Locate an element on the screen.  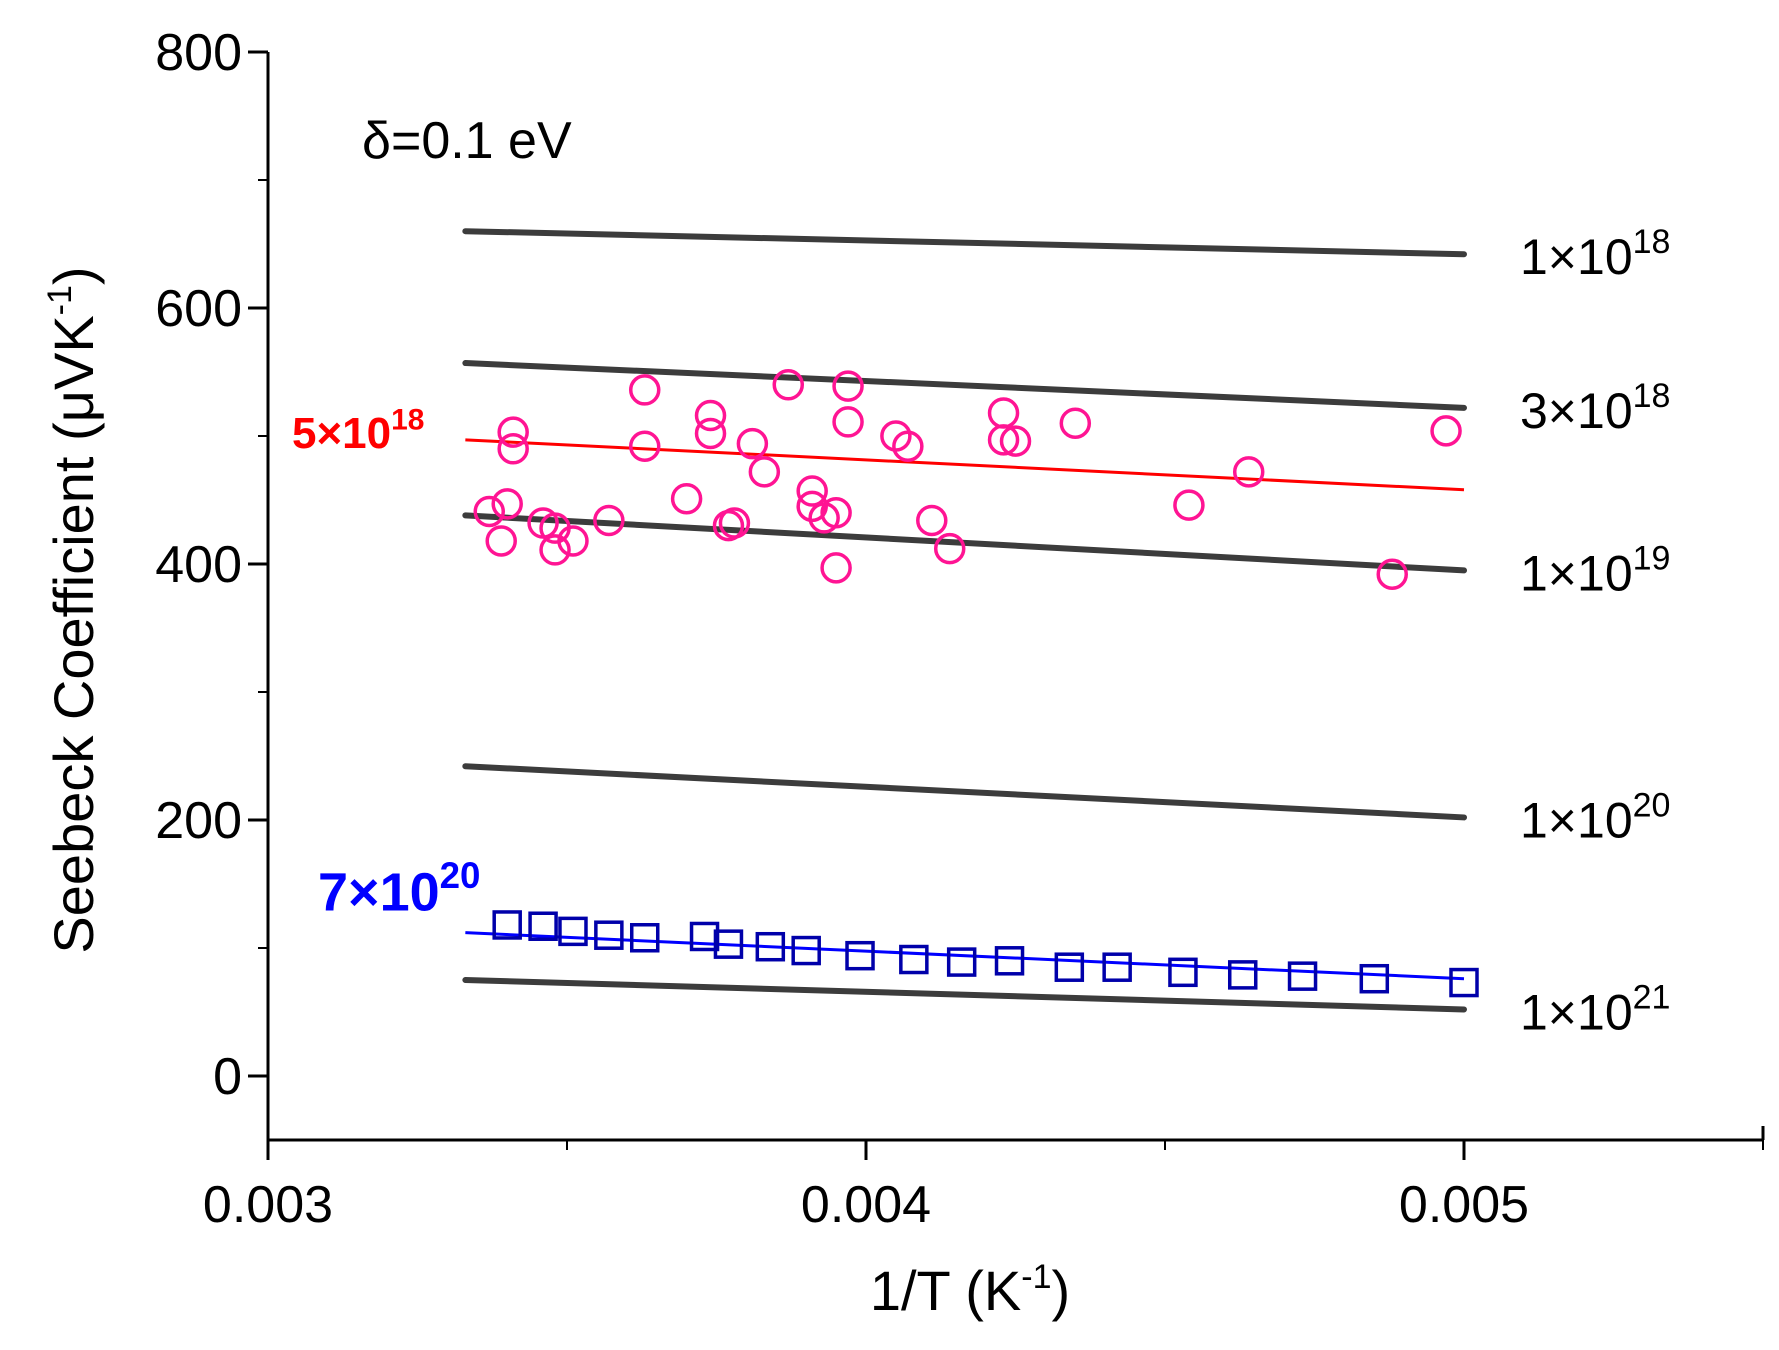
curve-label-1e18: 1×10¹⁸ is located at coordinates (1595, 254).